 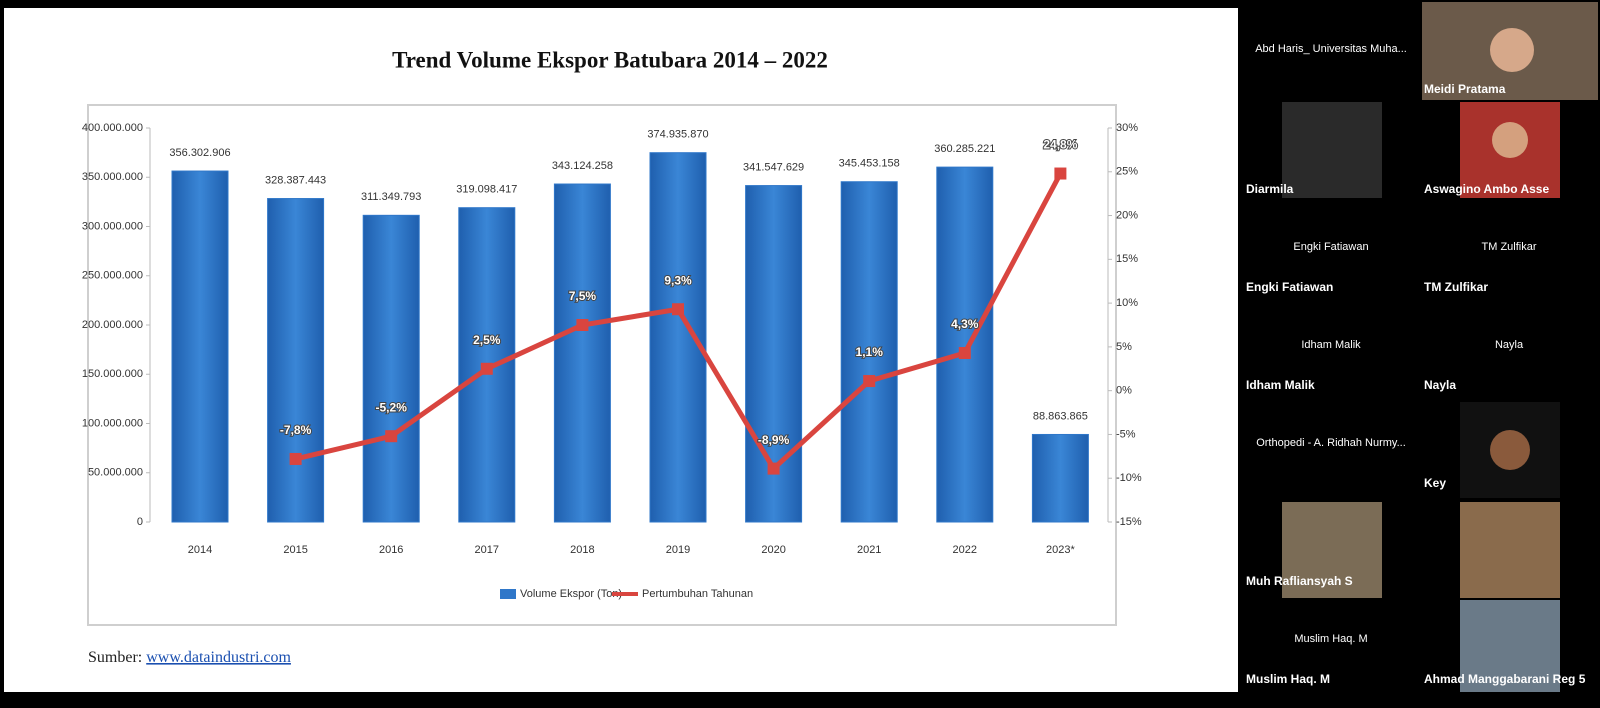 What do you see at coordinates (1435, 483) in the screenshot?
I see `participant-label: Key` at bounding box center [1435, 483].